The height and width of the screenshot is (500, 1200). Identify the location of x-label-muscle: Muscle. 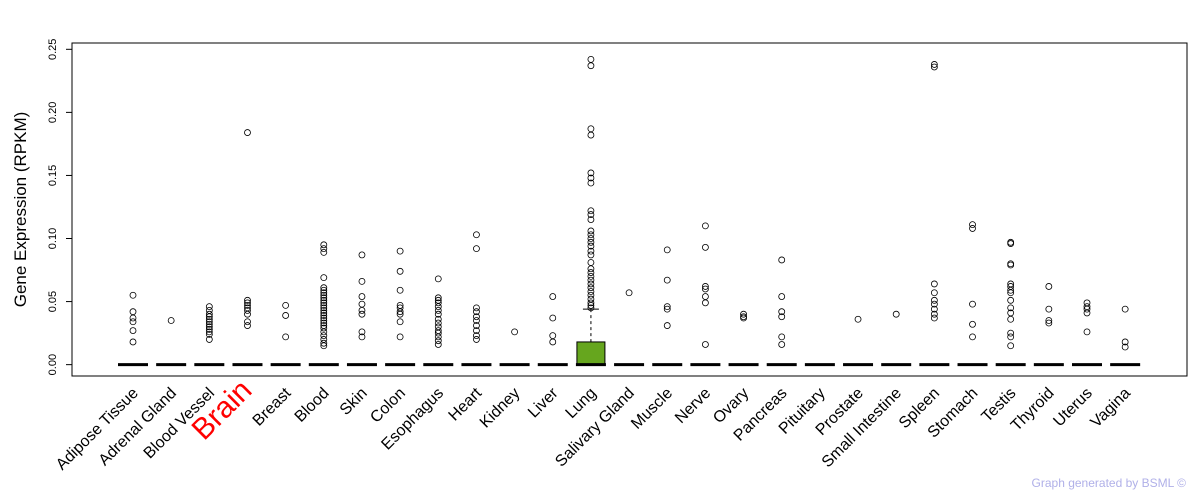
(652, 409).